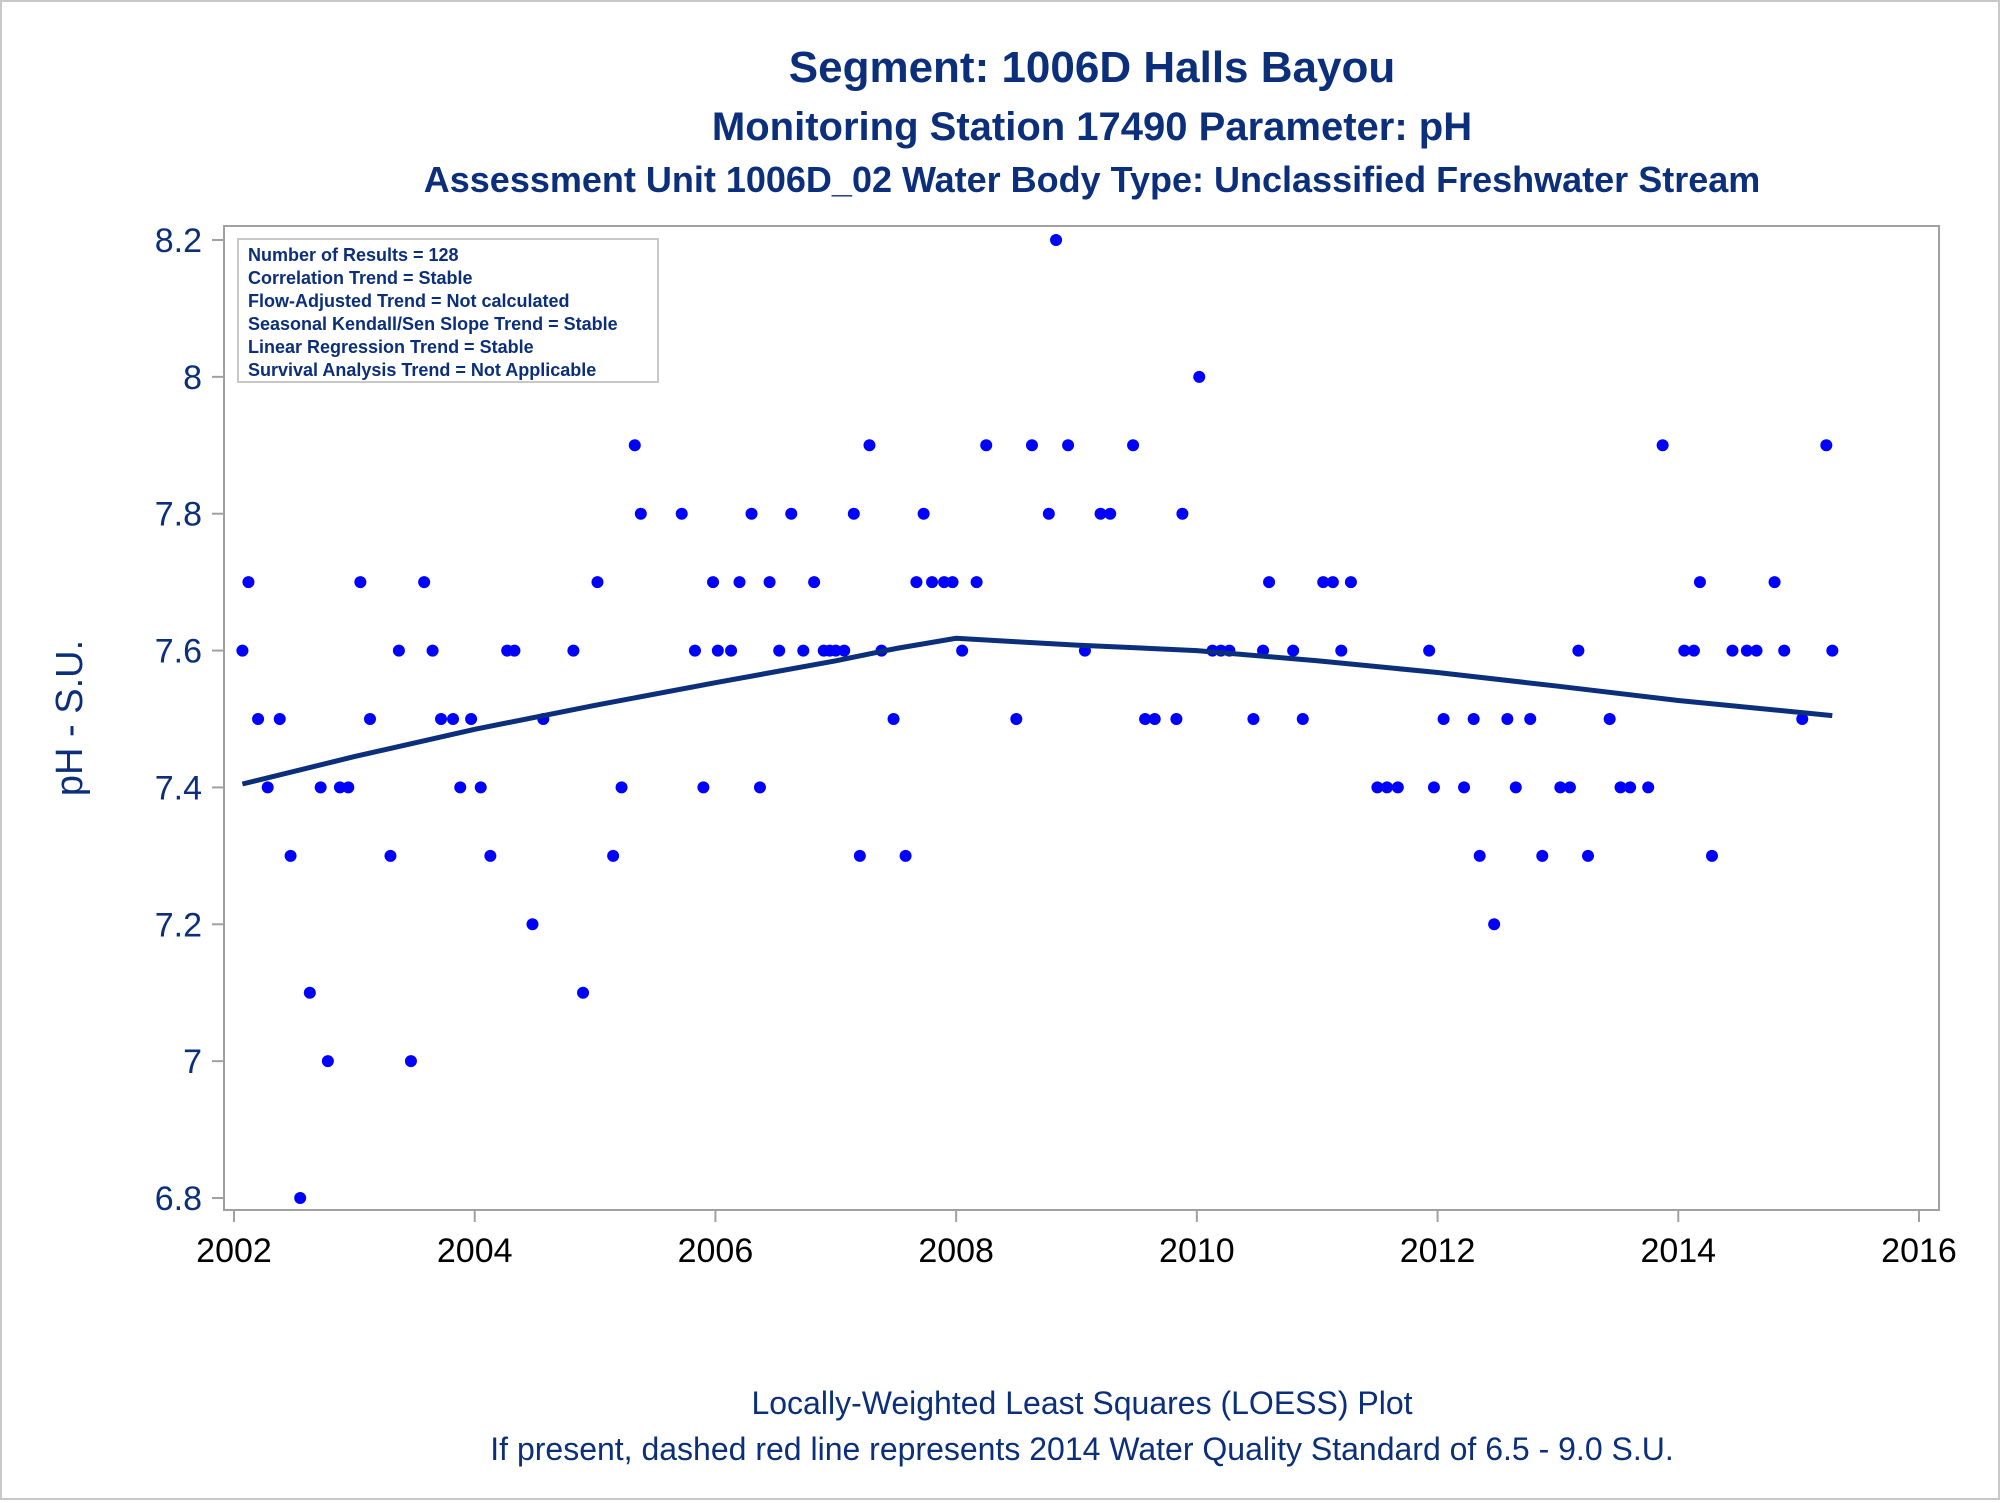 Image resolution: width=2000 pixels, height=1503 pixels. I want to click on y-tick-label: 7, so click(192, 1062).